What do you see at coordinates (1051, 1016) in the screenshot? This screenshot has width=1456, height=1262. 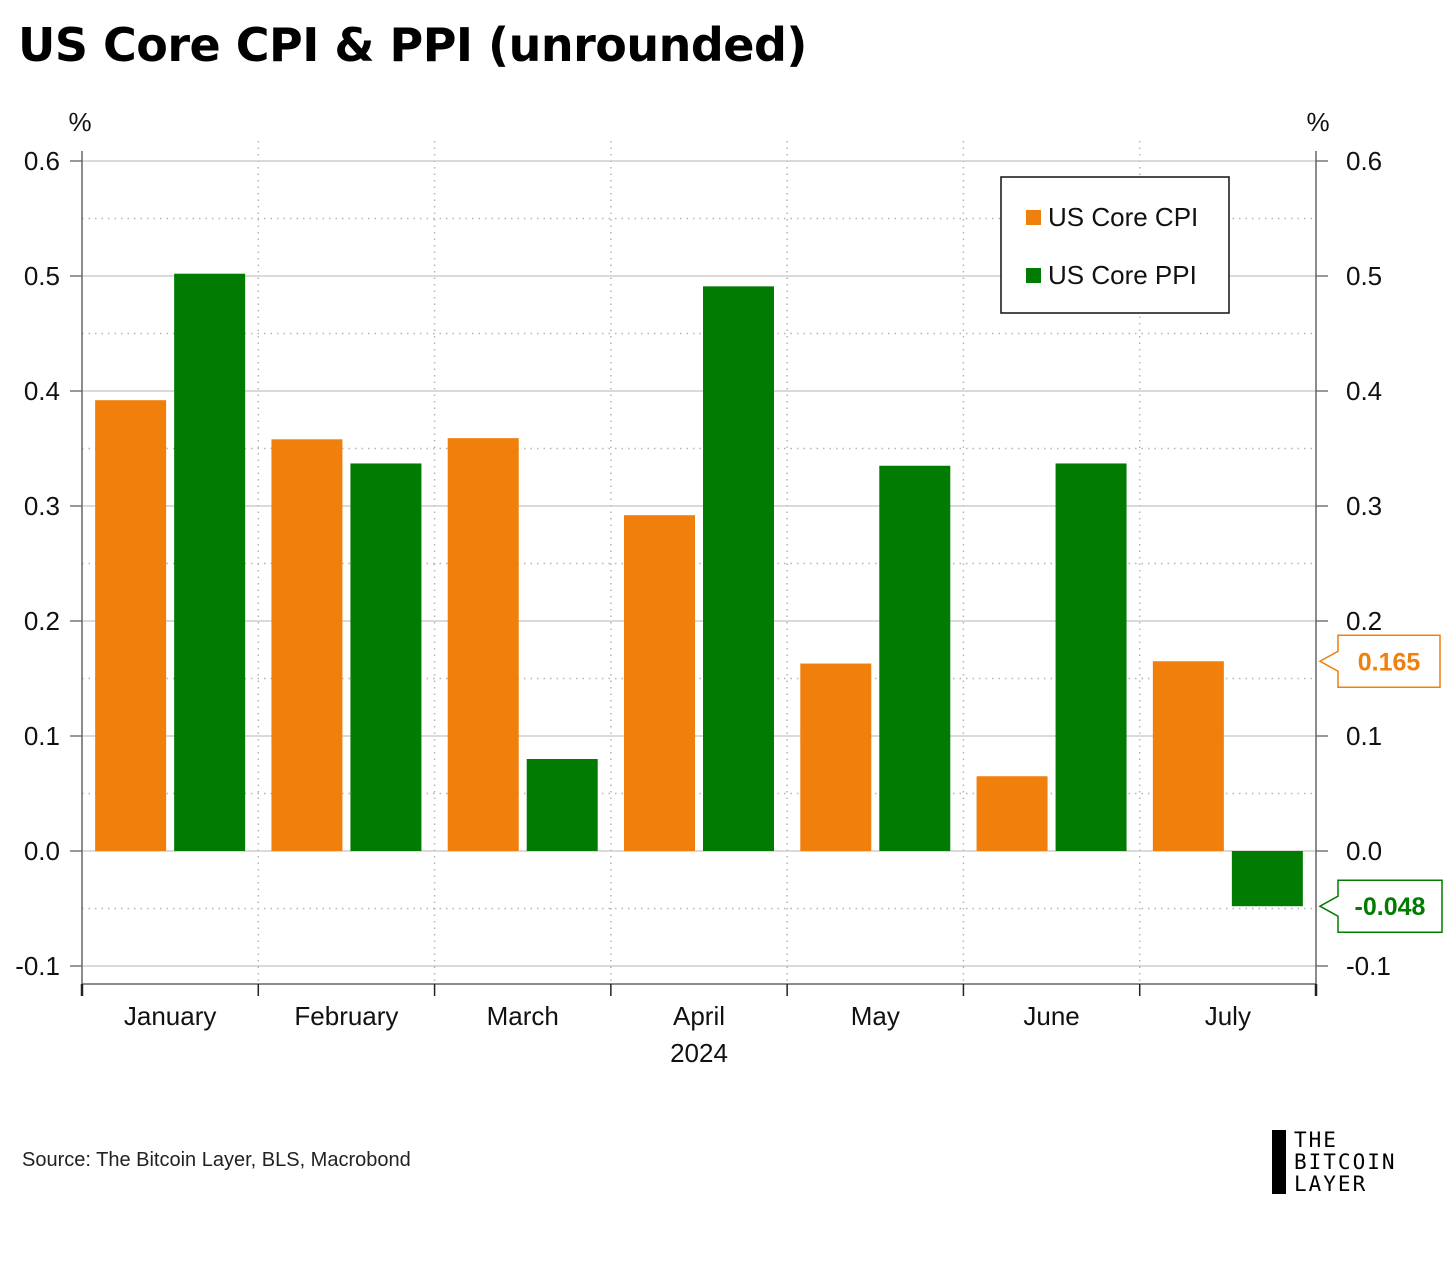 I see `x-tick-label: June` at bounding box center [1051, 1016].